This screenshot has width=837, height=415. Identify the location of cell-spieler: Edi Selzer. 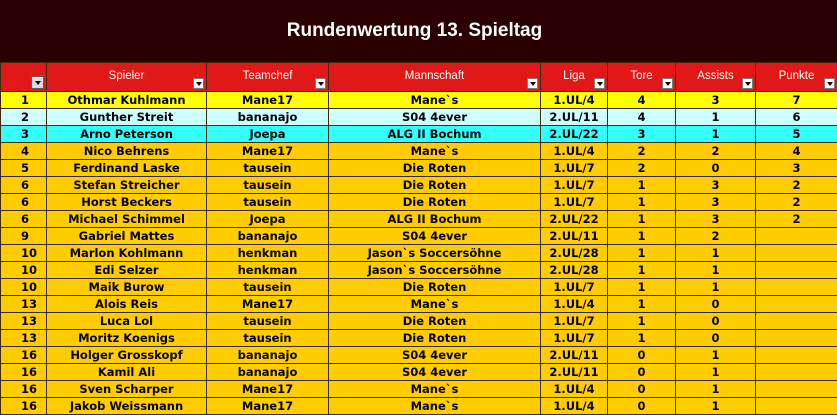
(126, 270).